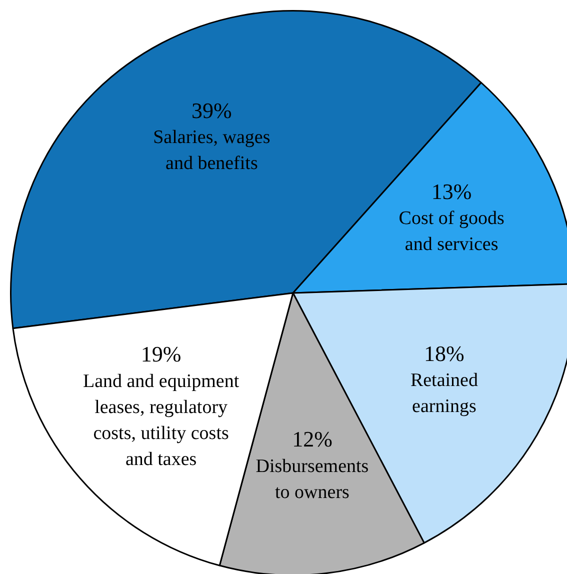 The width and height of the screenshot is (567, 574). What do you see at coordinates (161, 420) in the screenshot?
I see `slice-label: Land and equipment leases, regulatory costs, utility costs and taxes` at bounding box center [161, 420].